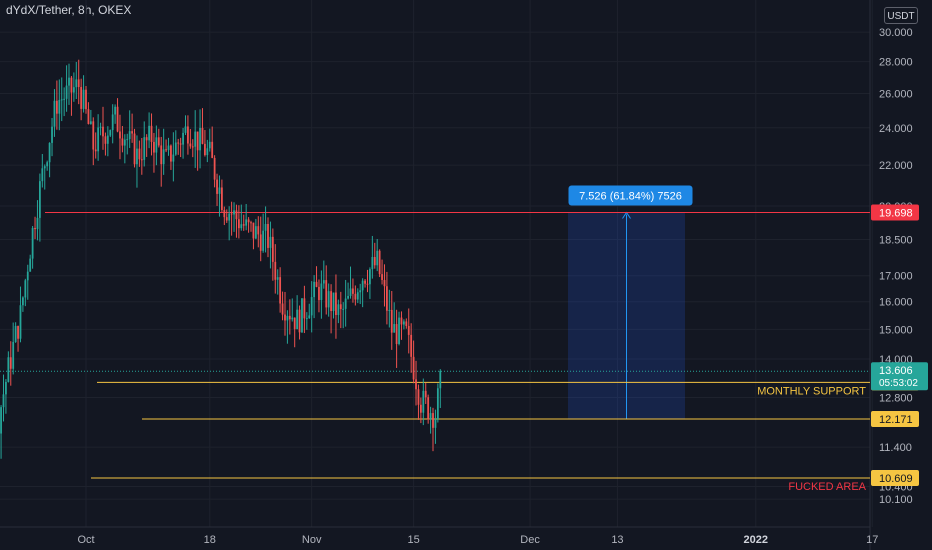 The width and height of the screenshot is (932, 550). What do you see at coordinates (896, 214) in the screenshot?
I see `resistance-badge: 19.698` at bounding box center [896, 214].